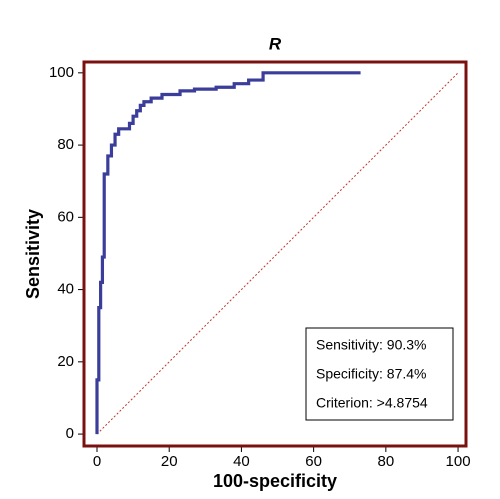 The height and width of the screenshot is (499, 500). Describe the element at coordinates (65, 216) in the screenshot. I see `y-tick-label: 60` at that location.